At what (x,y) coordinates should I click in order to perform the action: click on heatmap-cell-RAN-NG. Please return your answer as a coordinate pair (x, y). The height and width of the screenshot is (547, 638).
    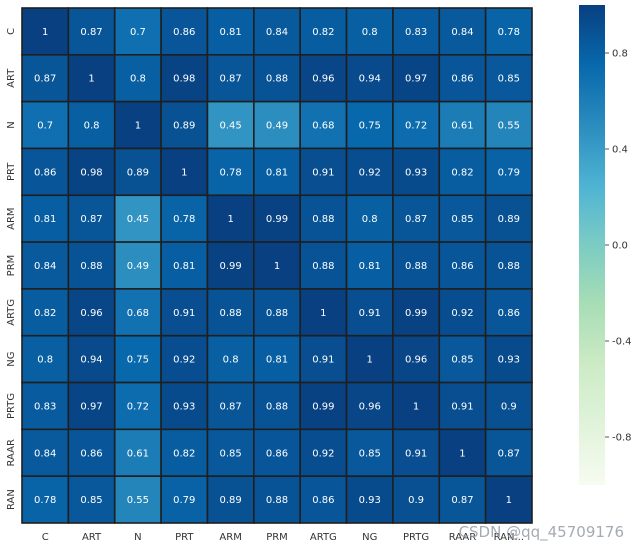
    Looking at the image, I should click on (369, 499).